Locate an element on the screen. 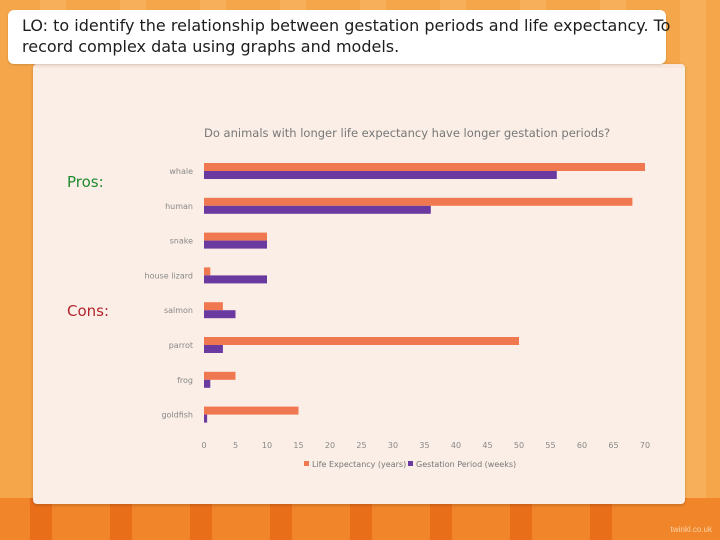 This screenshot has width=720, height=540. watermark: twinkl.co.uk is located at coordinates (691, 529).